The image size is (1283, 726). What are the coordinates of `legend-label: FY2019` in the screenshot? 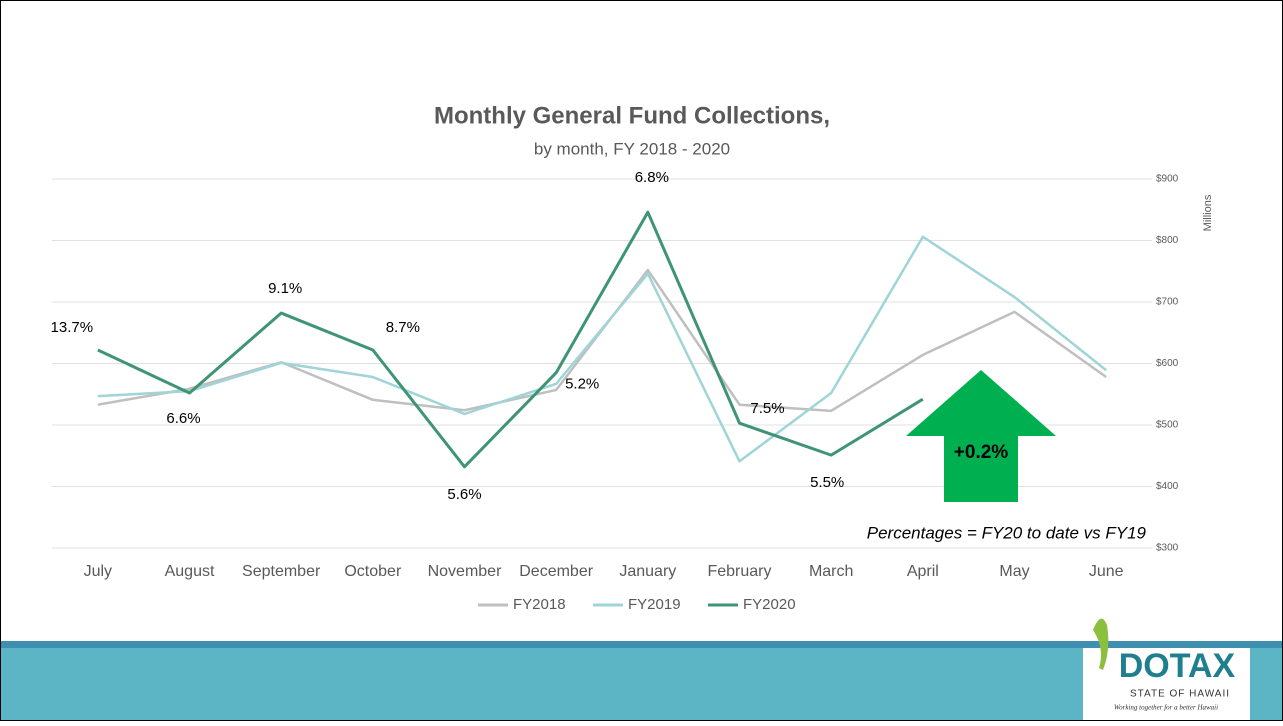 It's located at (654, 604).